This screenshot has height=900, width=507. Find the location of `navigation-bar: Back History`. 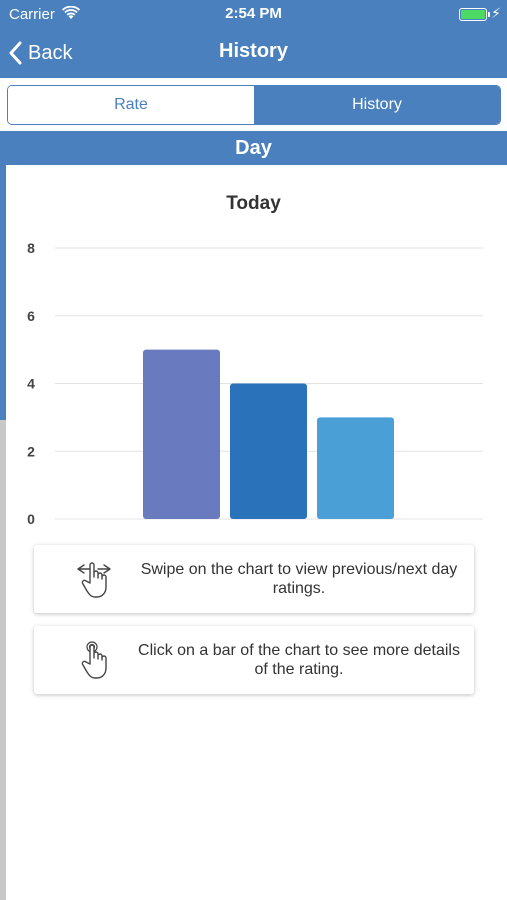

navigation-bar: Back History is located at coordinates (253, 53).